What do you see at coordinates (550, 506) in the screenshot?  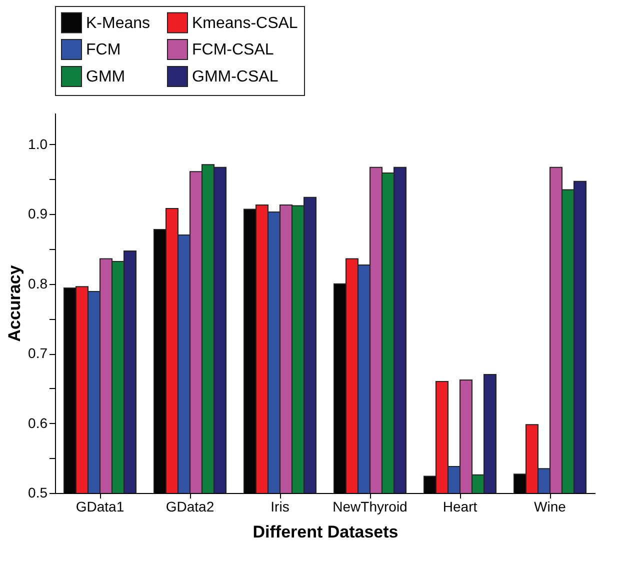 I see `x-tick-label: Wine` at bounding box center [550, 506].